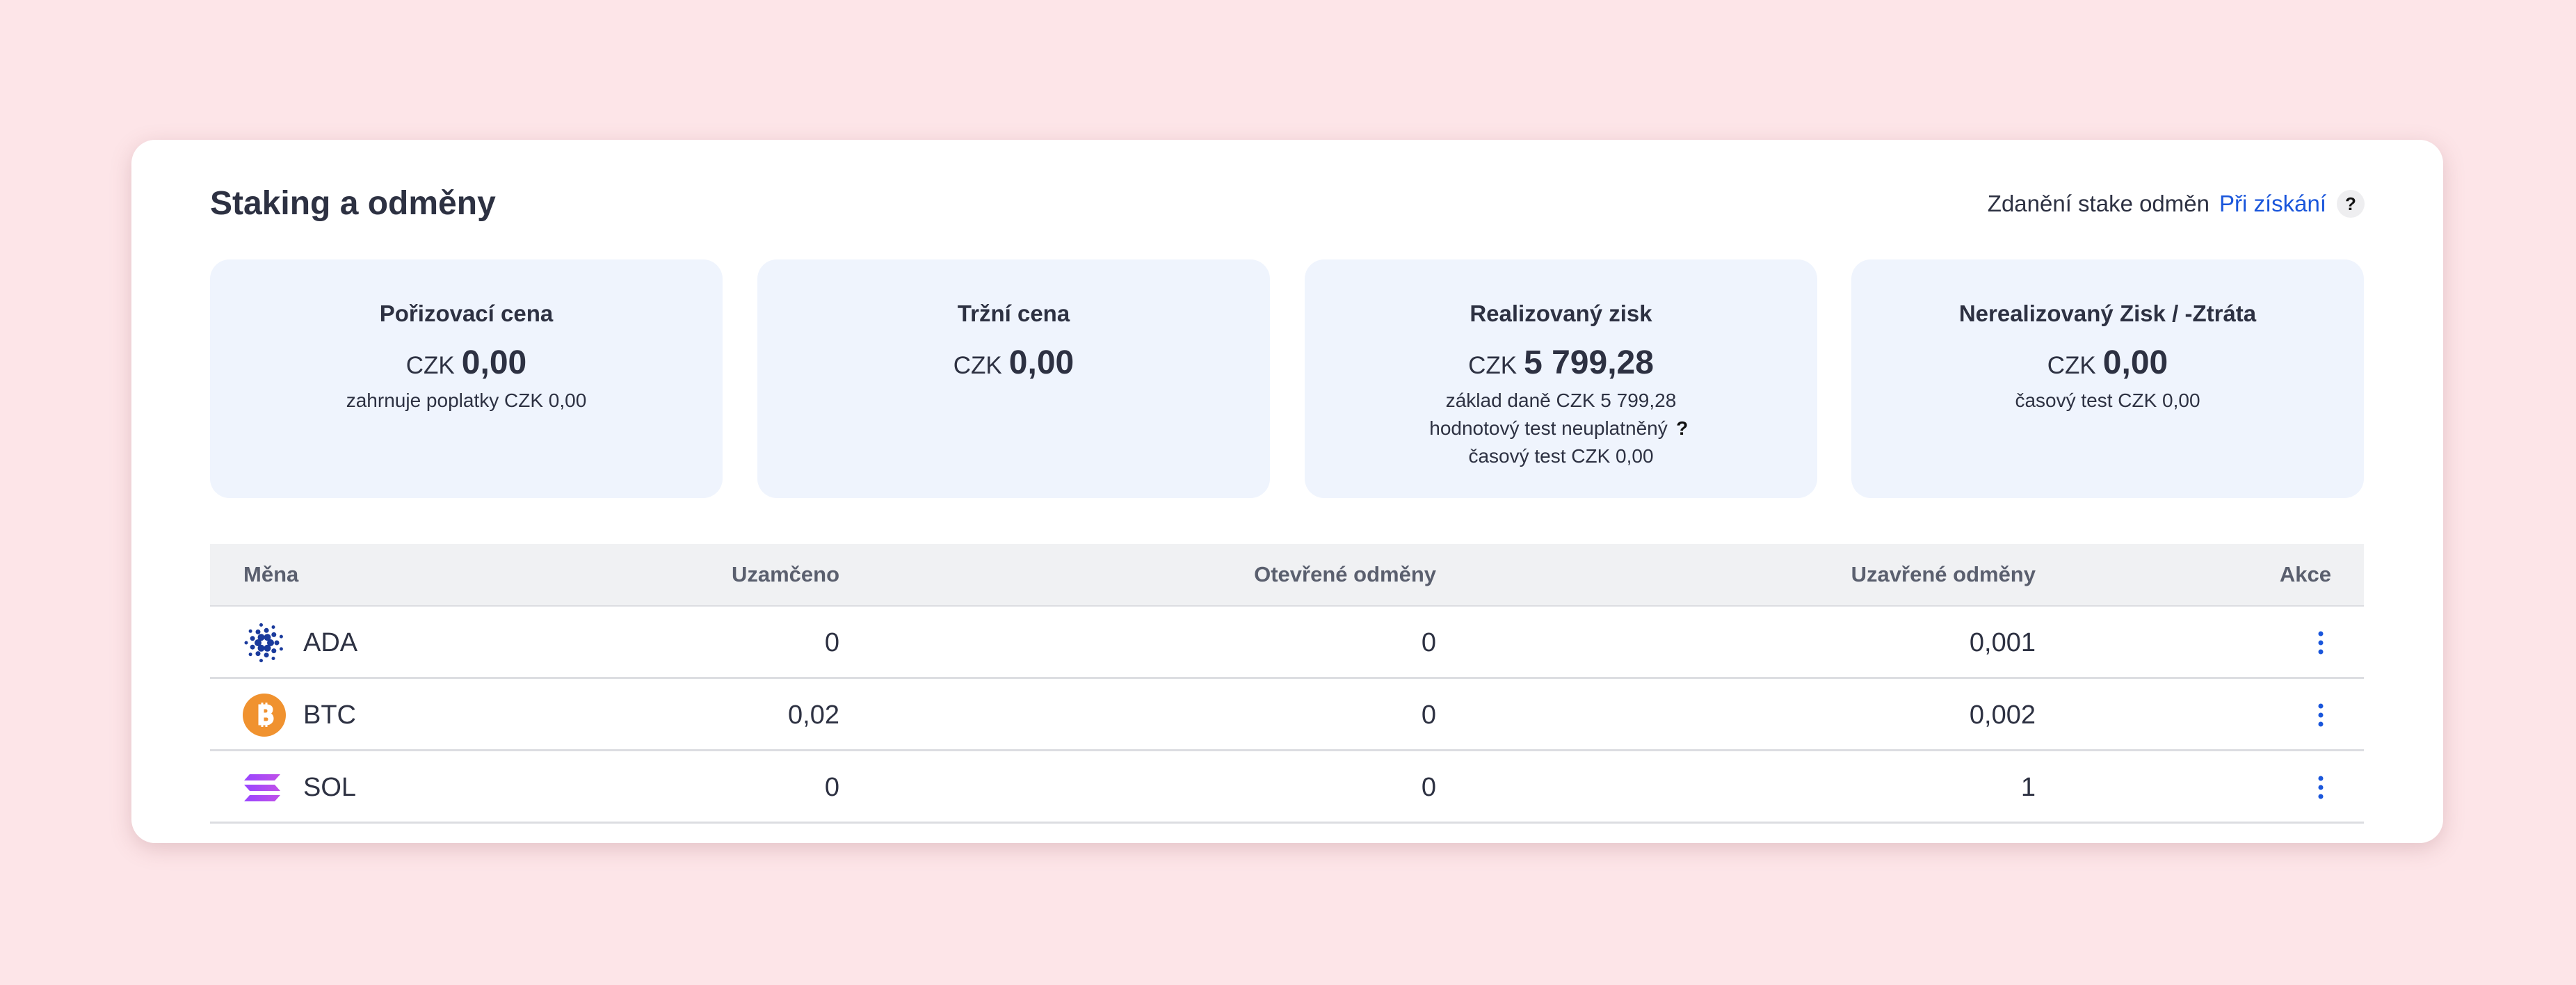 Image resolution: width=2576 pixels, height=985 pixels. Describe the element at coordinates (2107, 313) in the screenshot. I see `card-title: Nerealizovaný Zisk / -Ztráta` at that location.